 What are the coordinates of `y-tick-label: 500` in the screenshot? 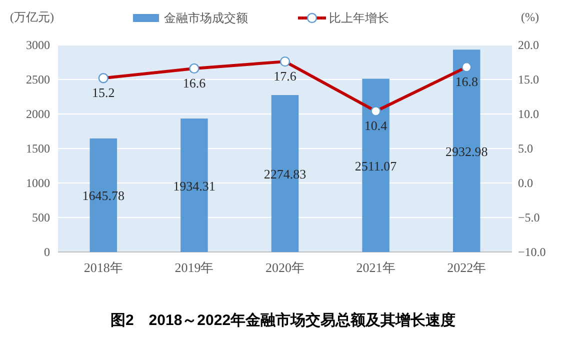 It's located at (41, 217).